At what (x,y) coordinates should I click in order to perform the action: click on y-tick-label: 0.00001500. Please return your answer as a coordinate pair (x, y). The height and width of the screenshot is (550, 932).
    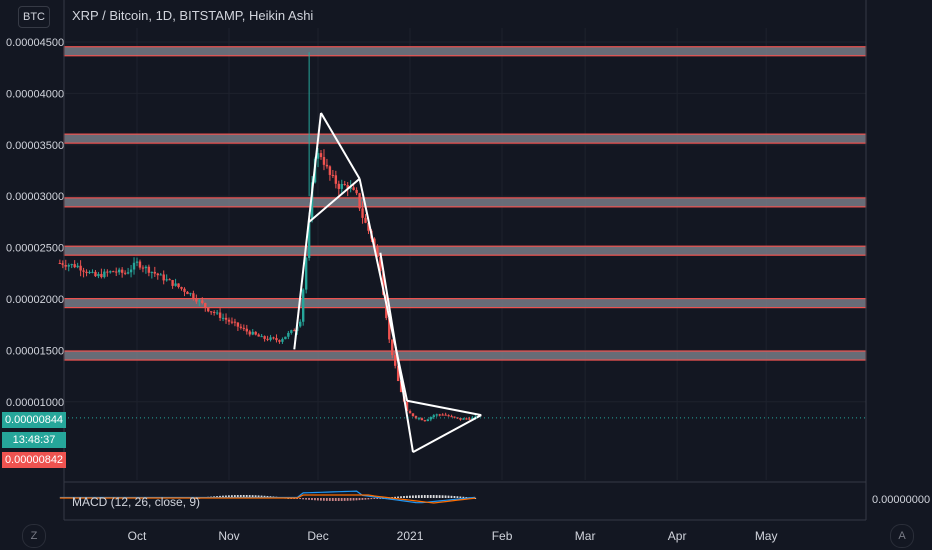
    Looking at the image, I should click on (35, 351).